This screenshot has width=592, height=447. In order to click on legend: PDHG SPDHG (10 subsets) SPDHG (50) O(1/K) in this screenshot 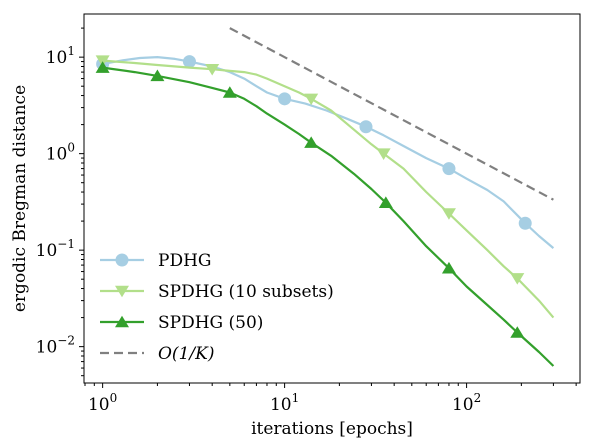, I will do `click(217, 307)`.